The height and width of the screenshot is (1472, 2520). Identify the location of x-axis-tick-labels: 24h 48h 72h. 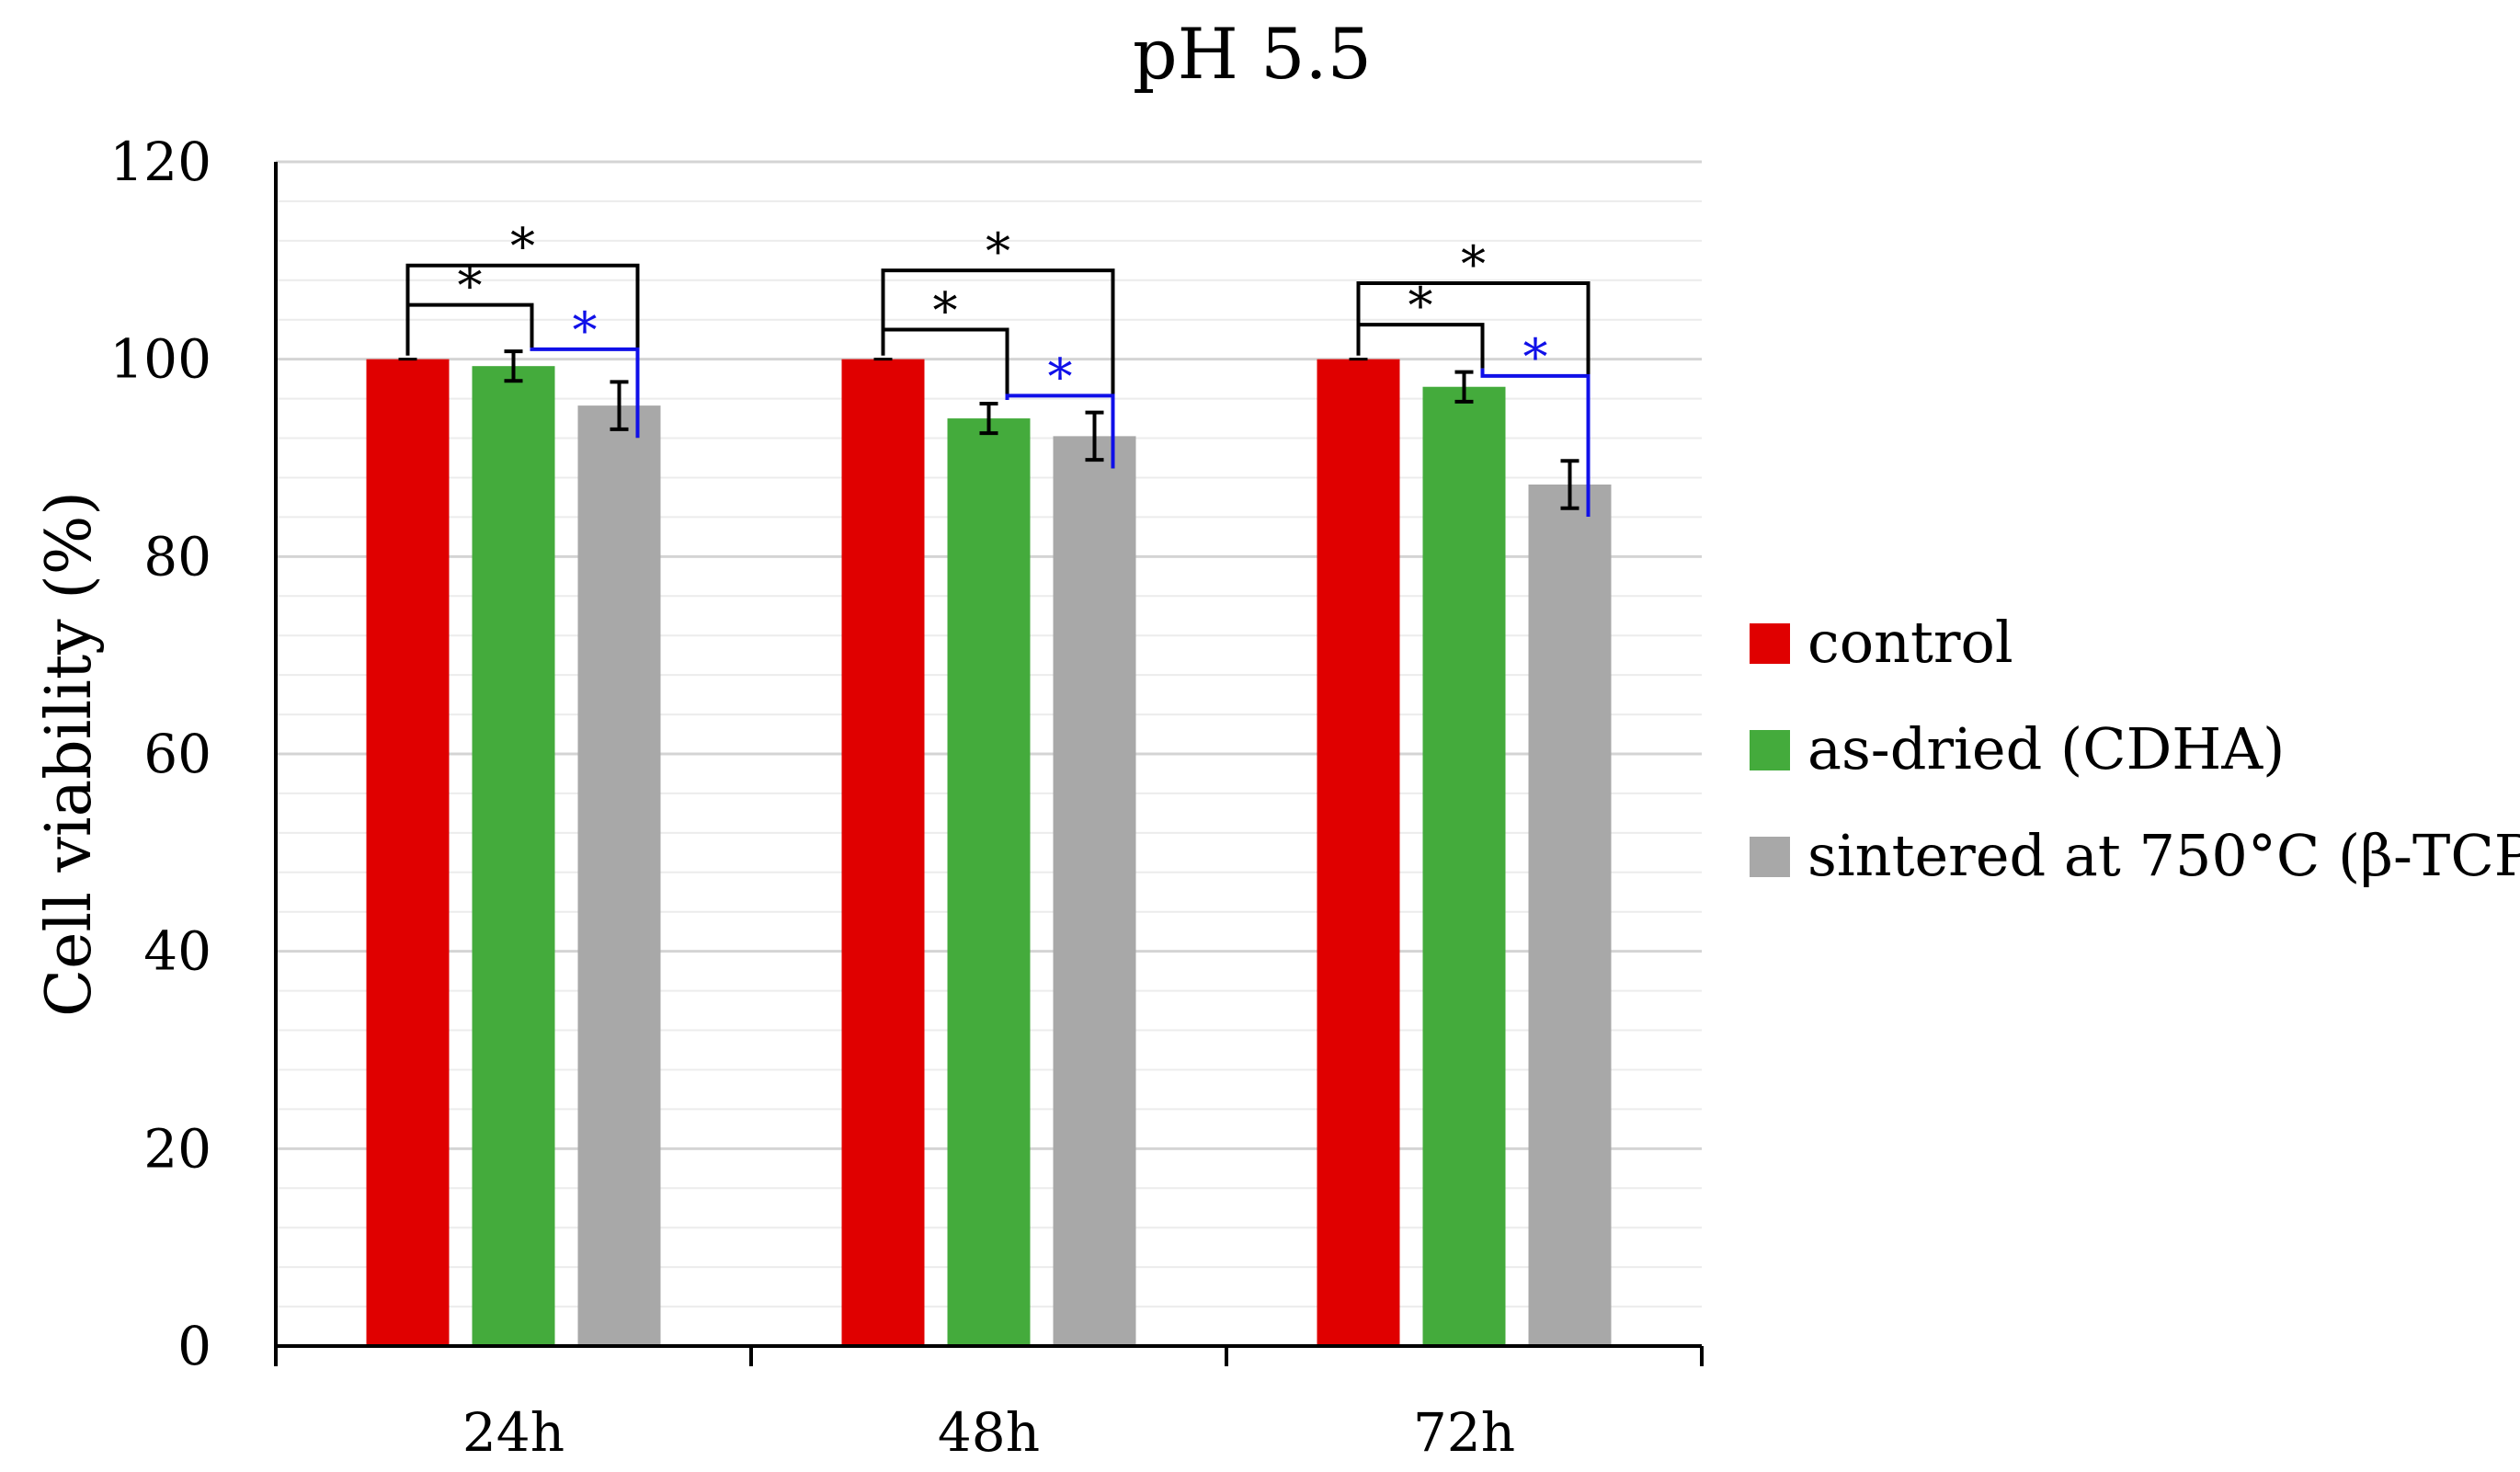
(988, 1432).